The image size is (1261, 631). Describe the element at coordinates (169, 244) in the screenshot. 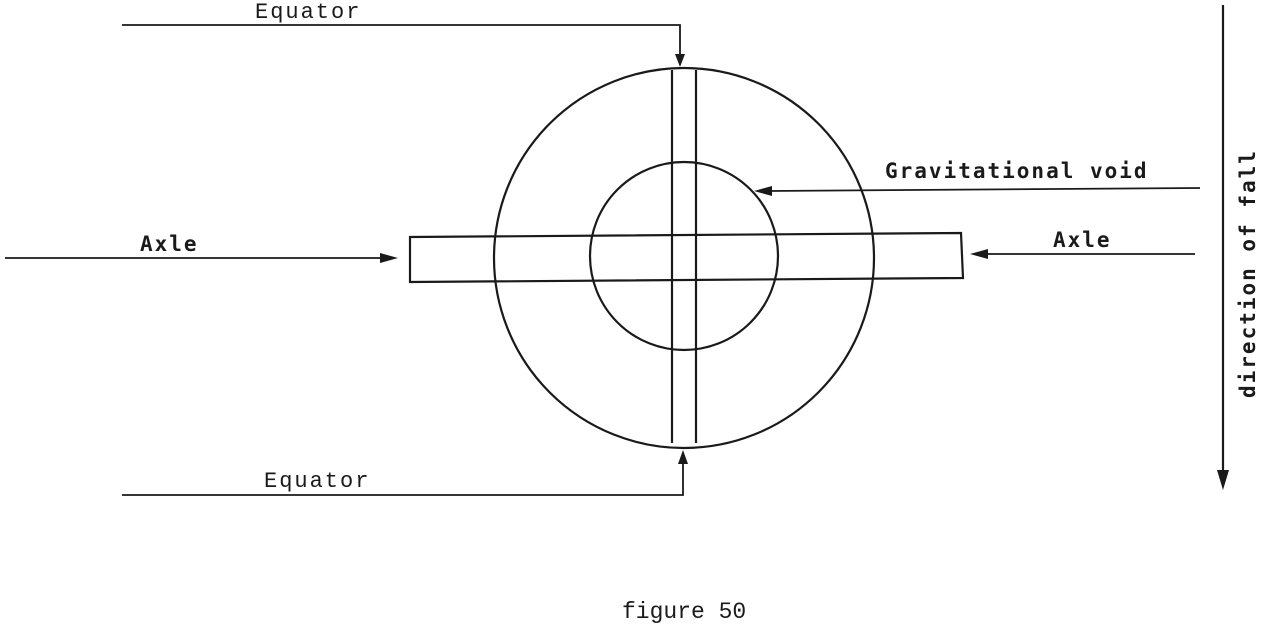

I see `axle-left-label: Axle` at that location.